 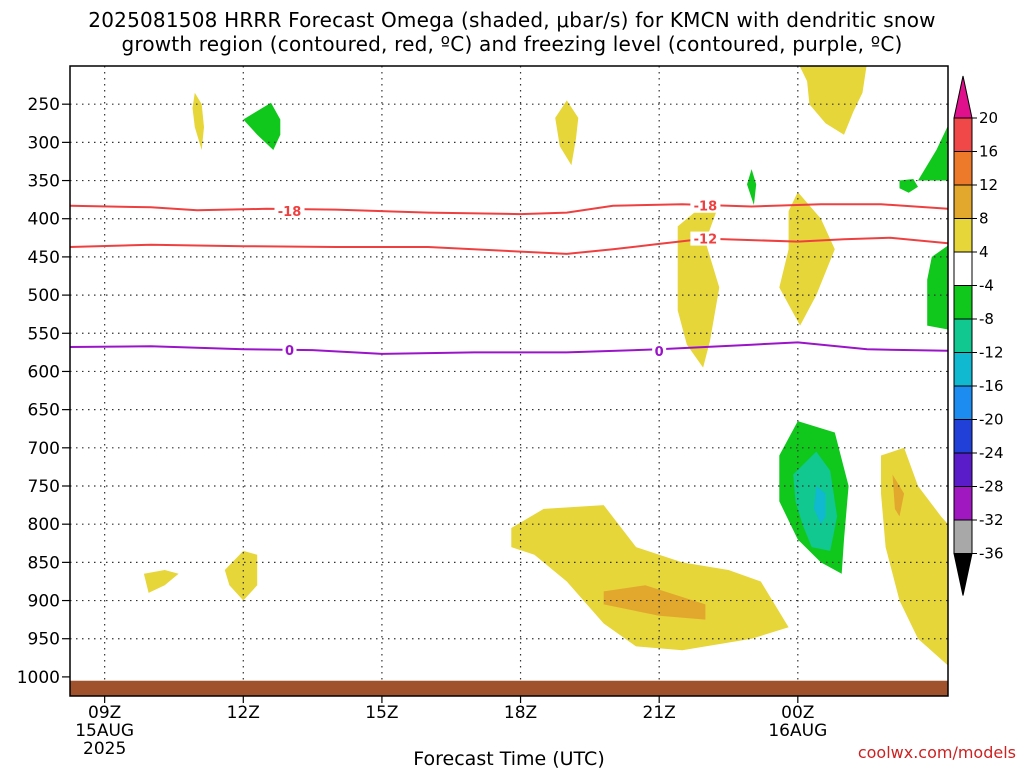 What do you see at coordinates (984, 252) in the screenshot?
I see `colorbar-label-4: 4` at bounding box center [984, 252].